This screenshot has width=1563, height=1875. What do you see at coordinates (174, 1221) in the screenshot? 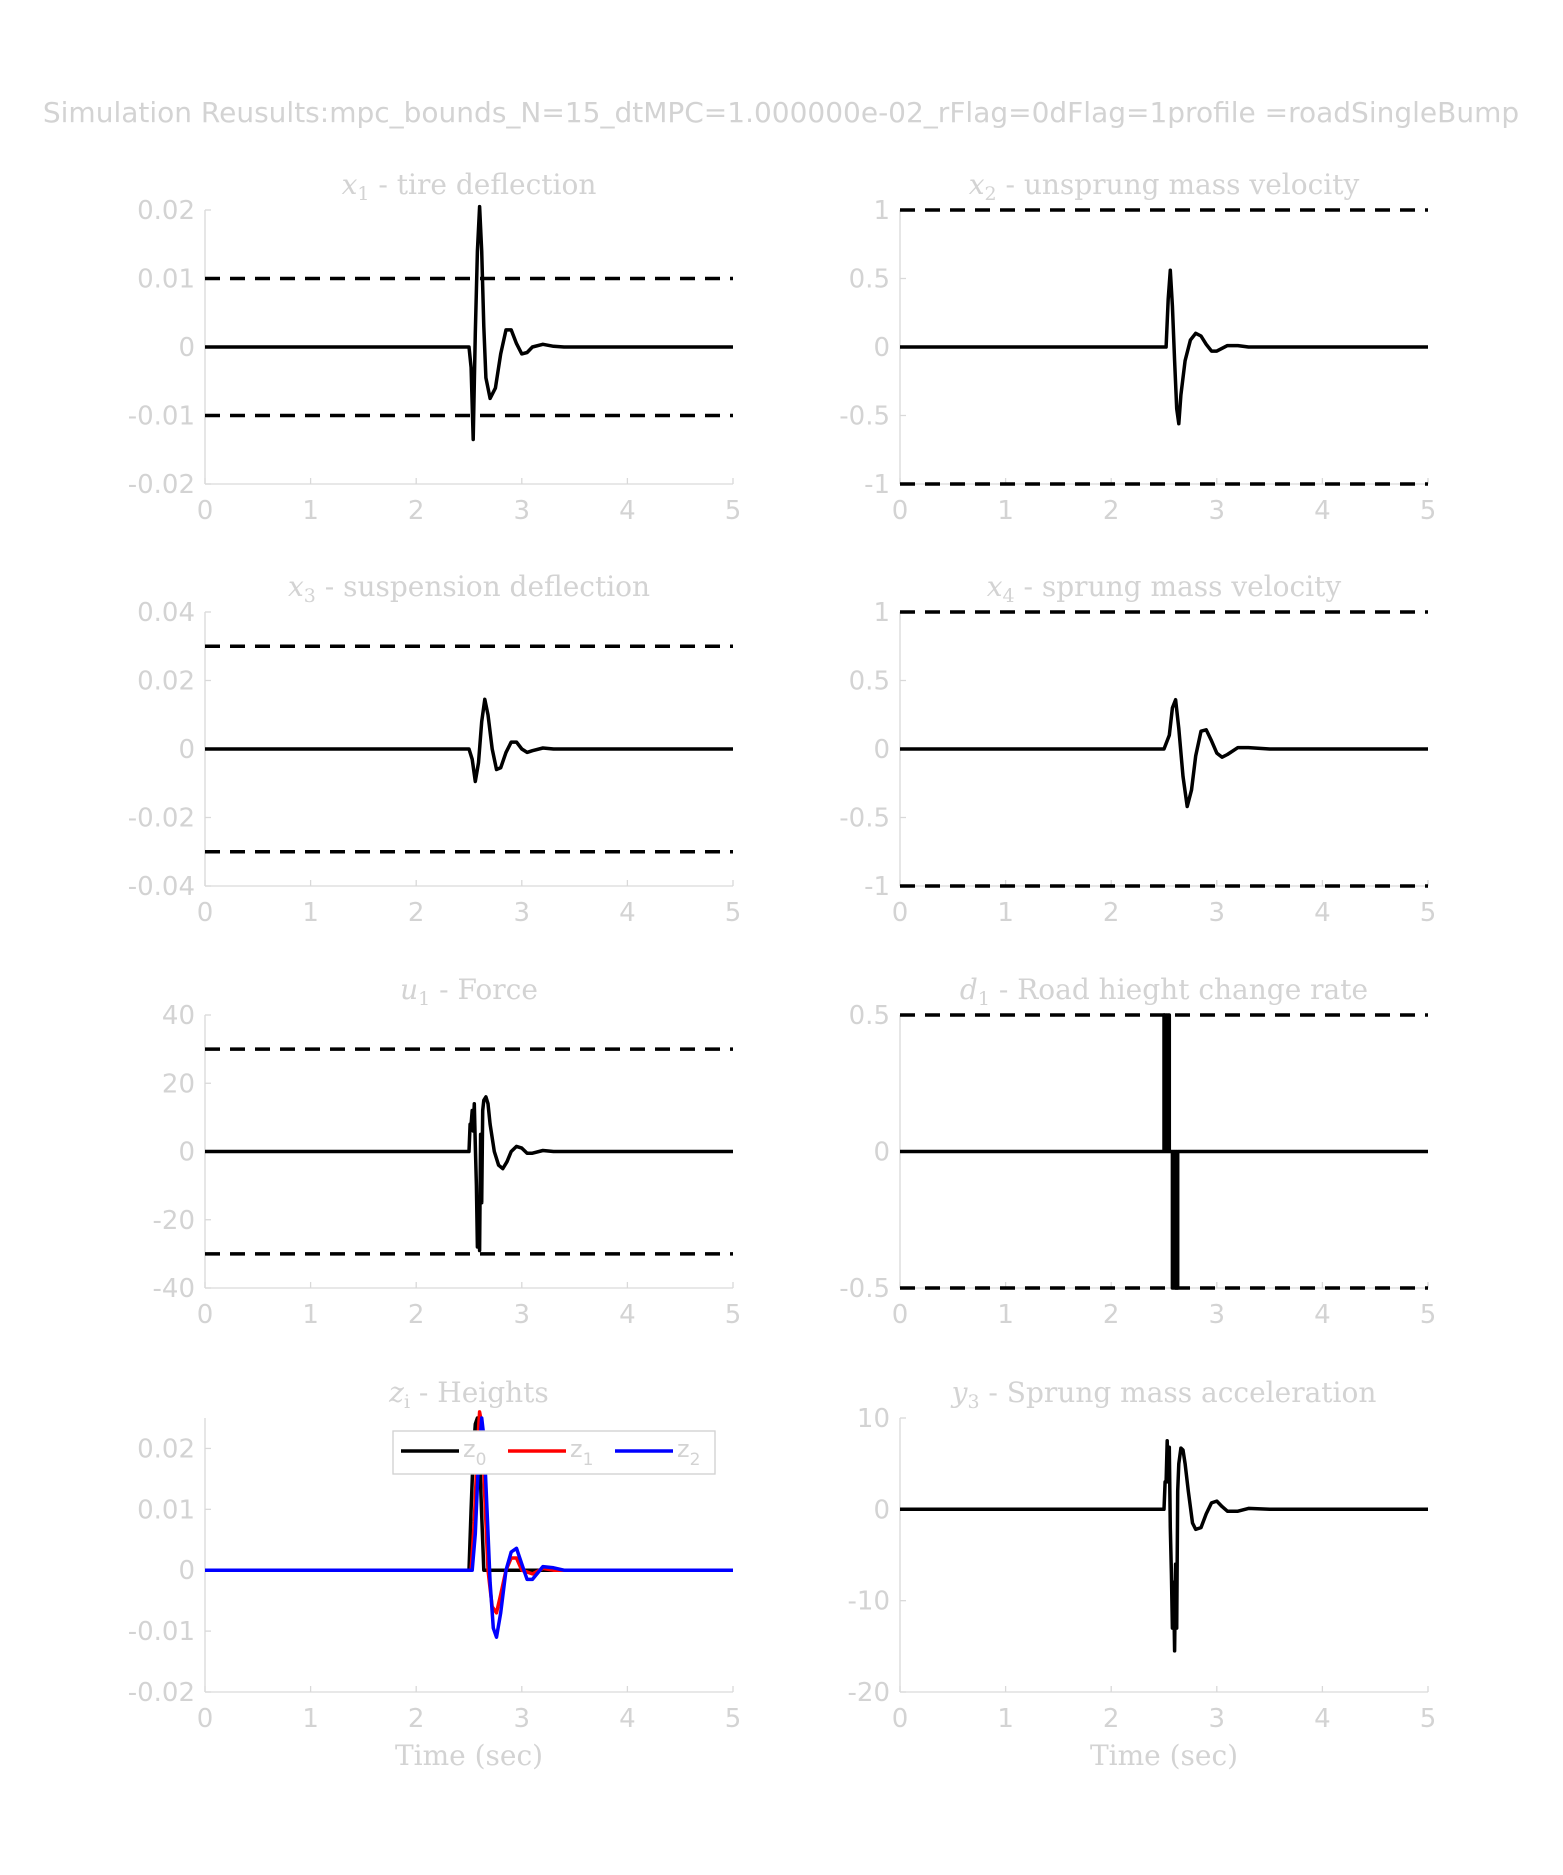
I see `y-tick-label: -20` at bounding box center [174, 1221].